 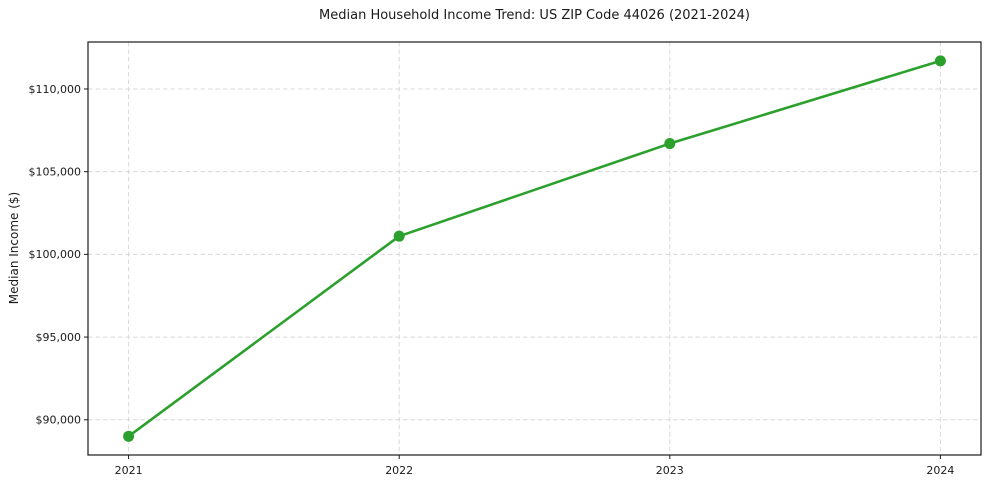 I want to click on x-tick-label: 2022, so click(x=399, y=470).